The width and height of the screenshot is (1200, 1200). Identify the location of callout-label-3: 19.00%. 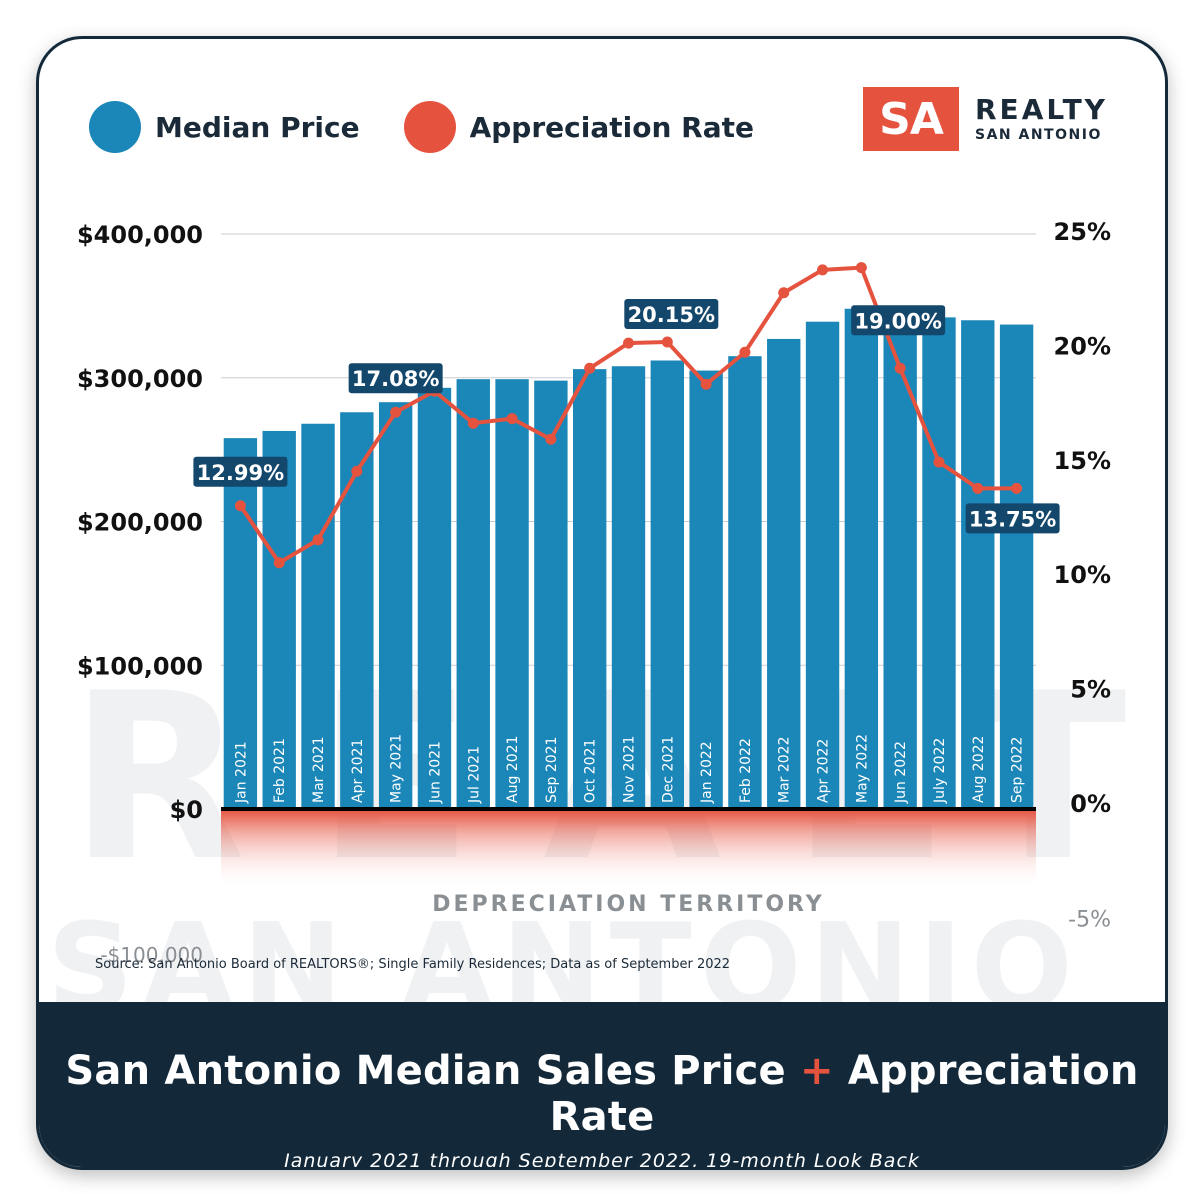
(897, 321).